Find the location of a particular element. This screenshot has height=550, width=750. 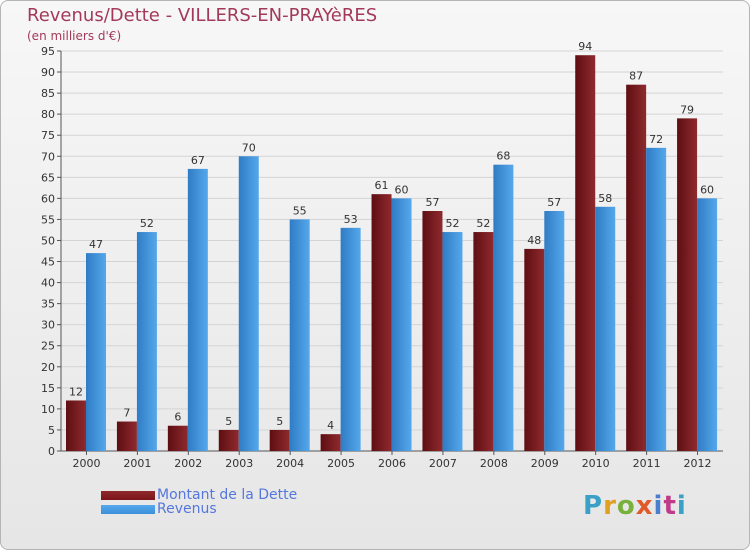

legend-swatch-revenus is located at coordinates (128, 509).